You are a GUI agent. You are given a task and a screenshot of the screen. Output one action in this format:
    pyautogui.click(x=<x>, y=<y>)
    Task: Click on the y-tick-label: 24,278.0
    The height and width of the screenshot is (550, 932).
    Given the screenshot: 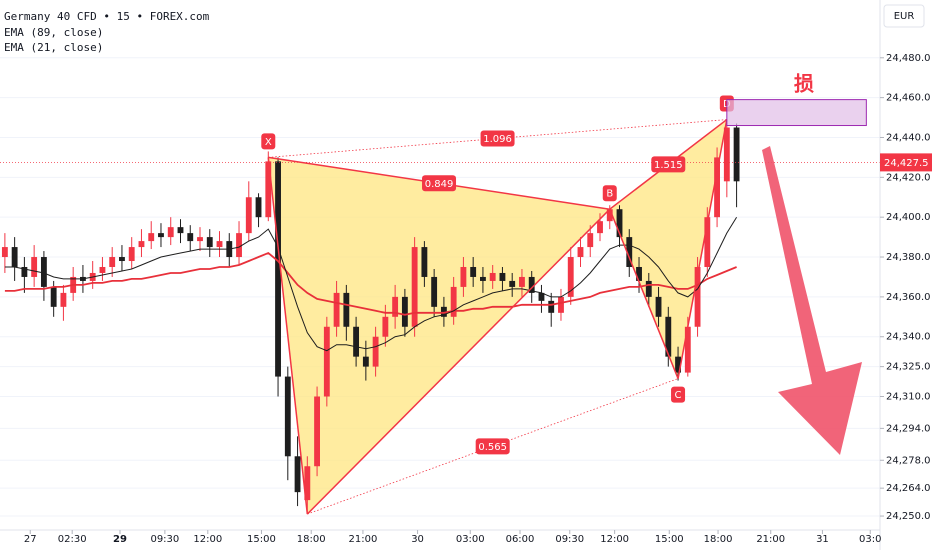 What is the action you would take?
    pyautogui.click(x=908, y=460)
    